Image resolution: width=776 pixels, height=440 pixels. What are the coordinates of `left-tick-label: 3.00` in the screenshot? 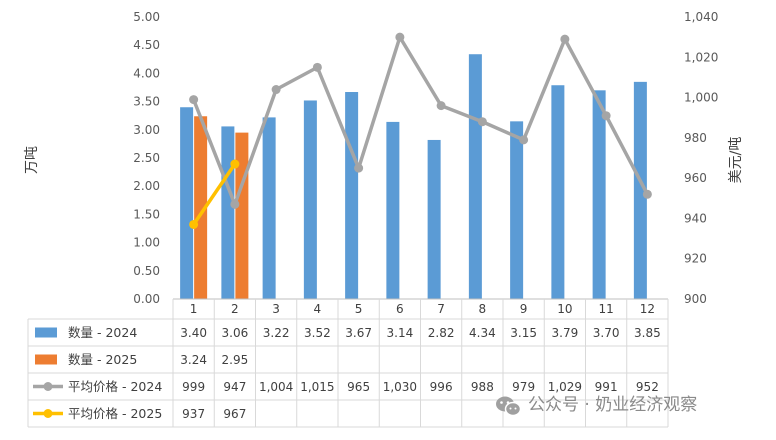 It's located at (146, 130).